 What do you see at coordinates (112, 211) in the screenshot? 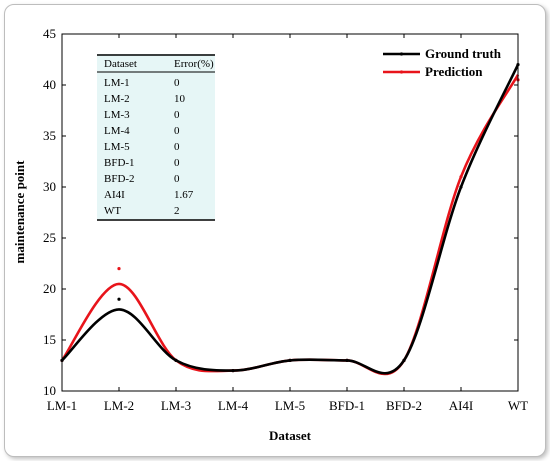
I see `table-cell-dataset: WT` at bounding box center [112, 211].